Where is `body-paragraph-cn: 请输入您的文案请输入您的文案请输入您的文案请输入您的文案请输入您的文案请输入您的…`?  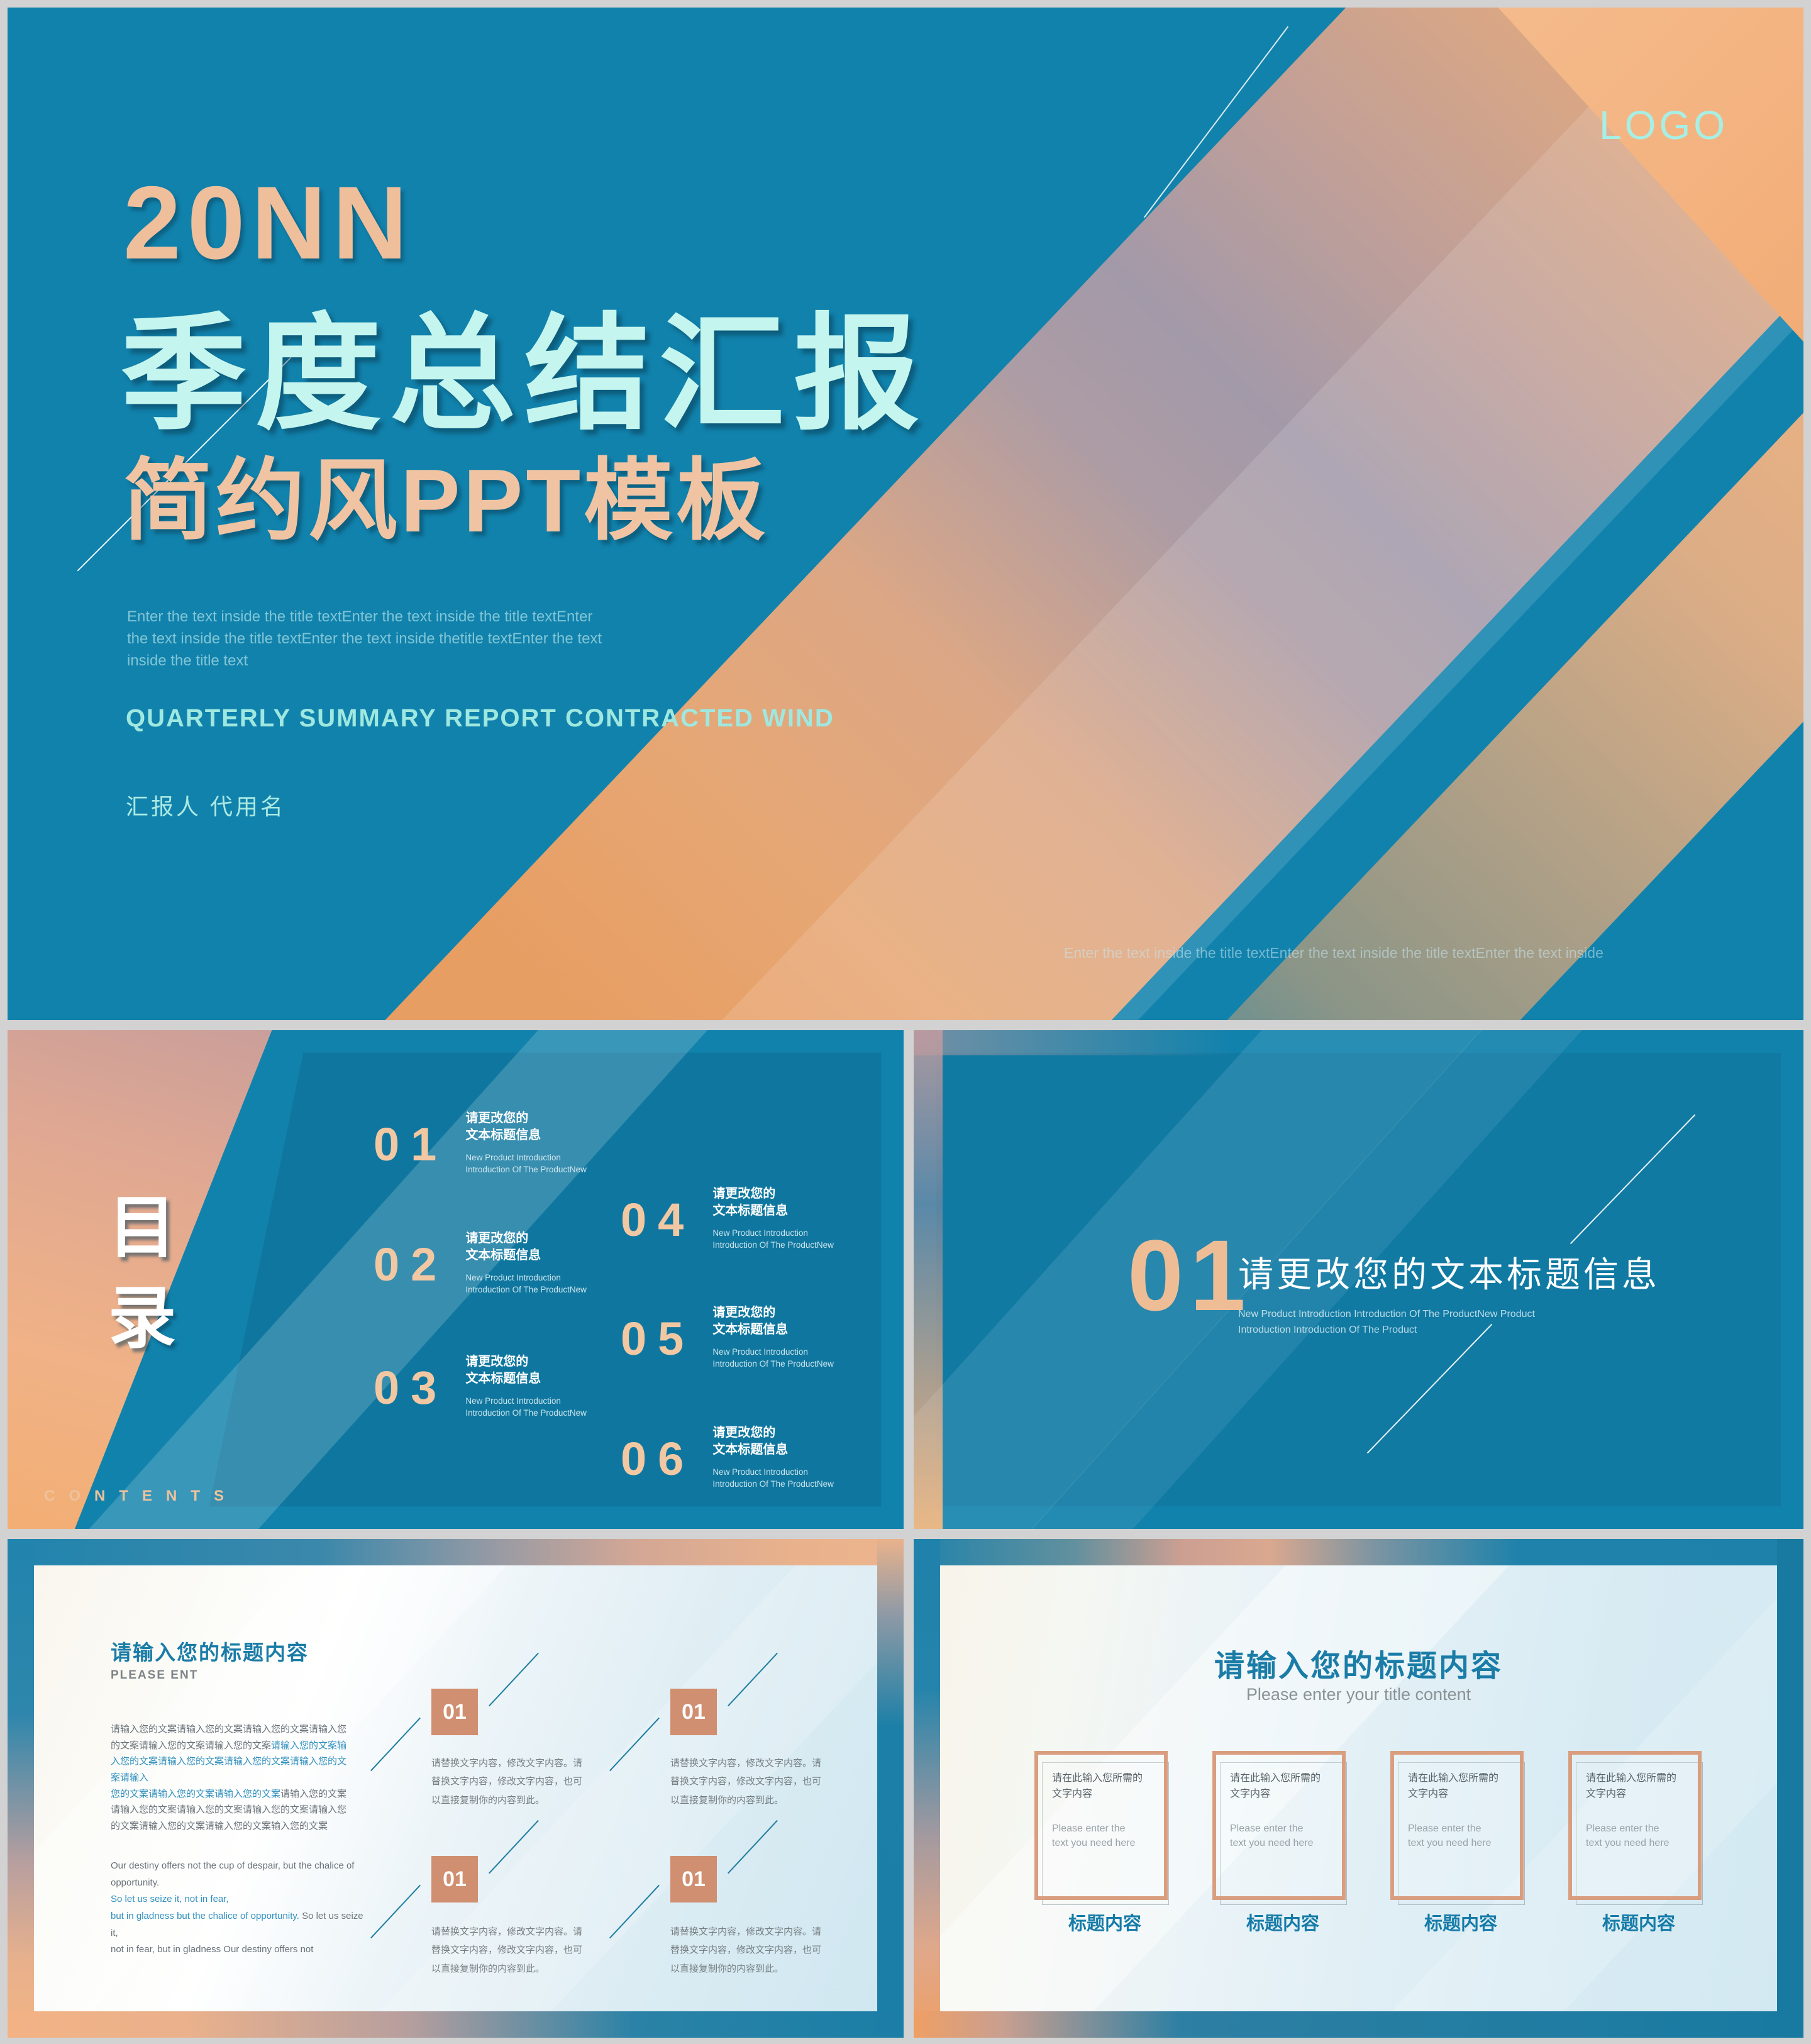 body-paragraph-cn: 请输入您的文案请输入您的文案请输入您的文案请输入您的文案请输入您的文案请输入您的… is located at coordinates (229, 1778).